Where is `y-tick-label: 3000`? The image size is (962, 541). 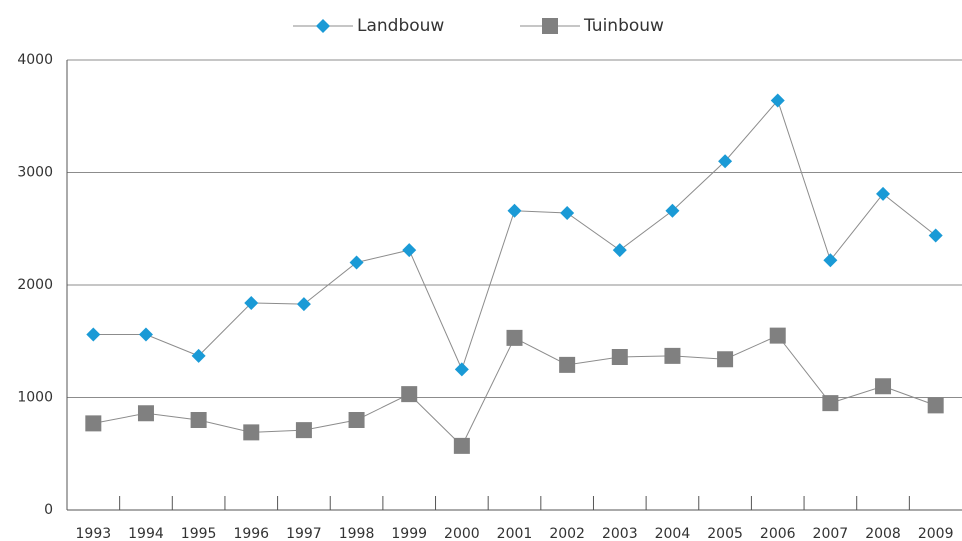 y-tick-label: 3000 is located at coordinates (35, 173).